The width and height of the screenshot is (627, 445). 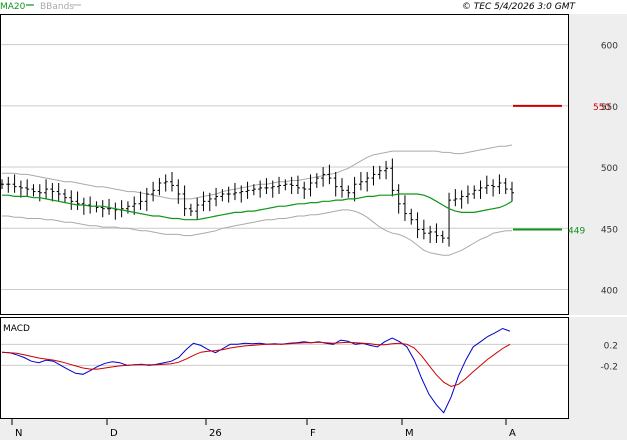 I want to click on x-tick-label: A, so click(x=512, y=433).